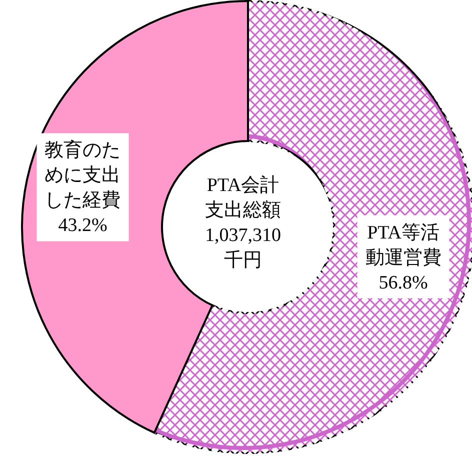  I want to click on text: 1,037,310千円, so click(243, 248).